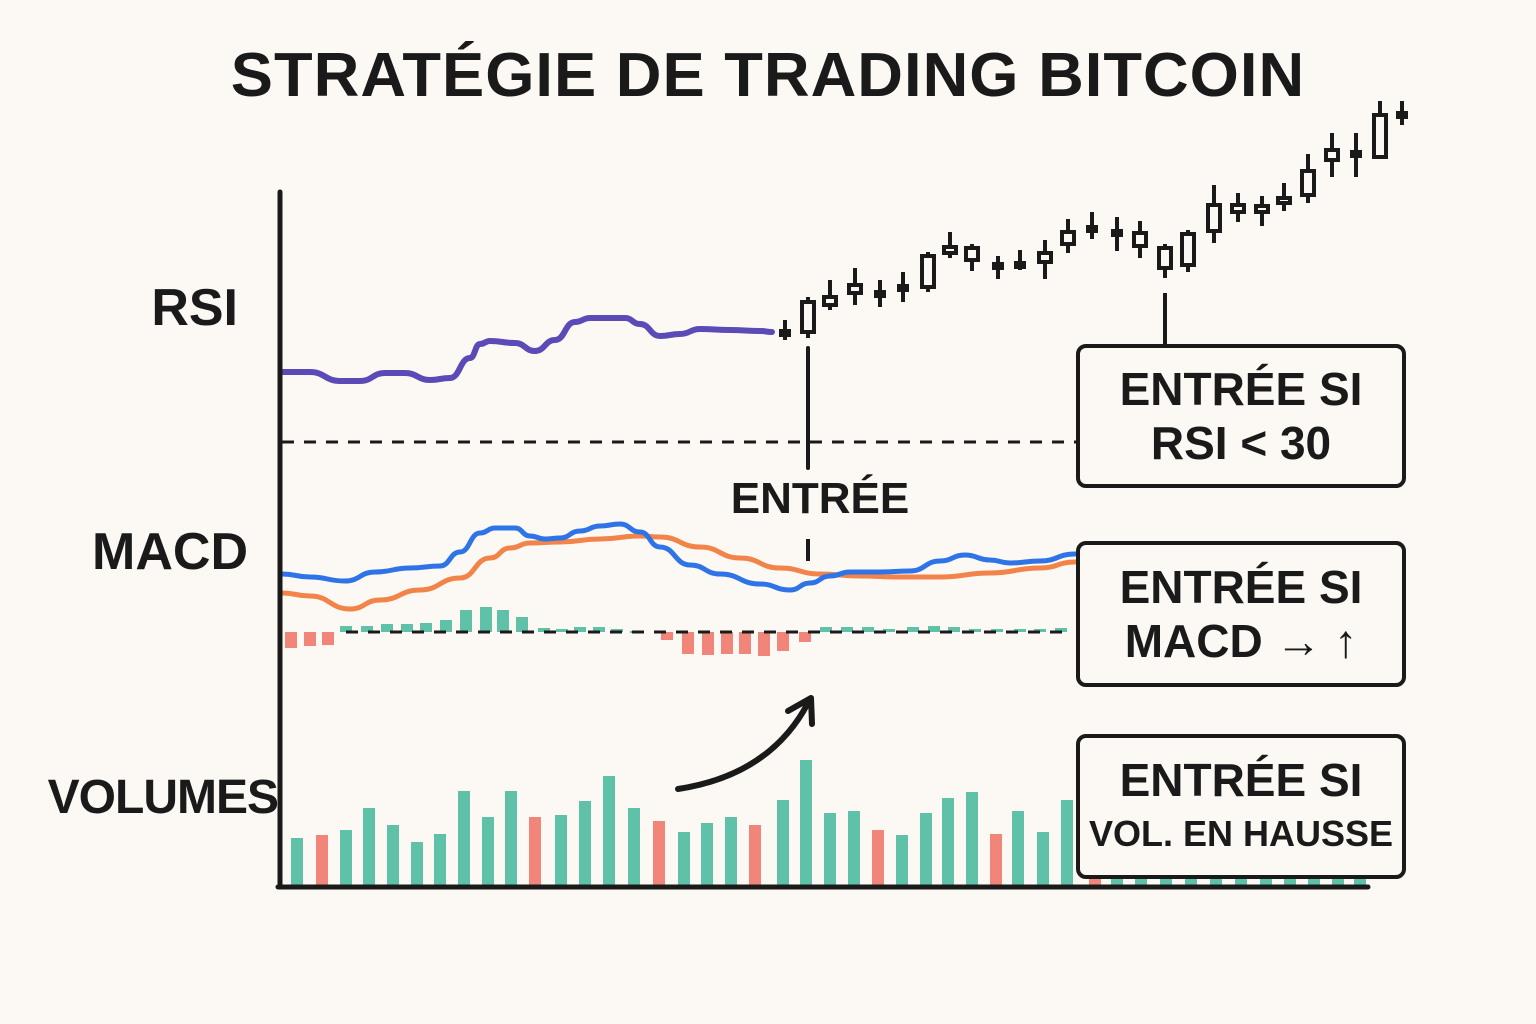 This screenshot has width=1536, height=1024. I want to click on volumes-panel-label: VOLUMES, so click(163, 797).